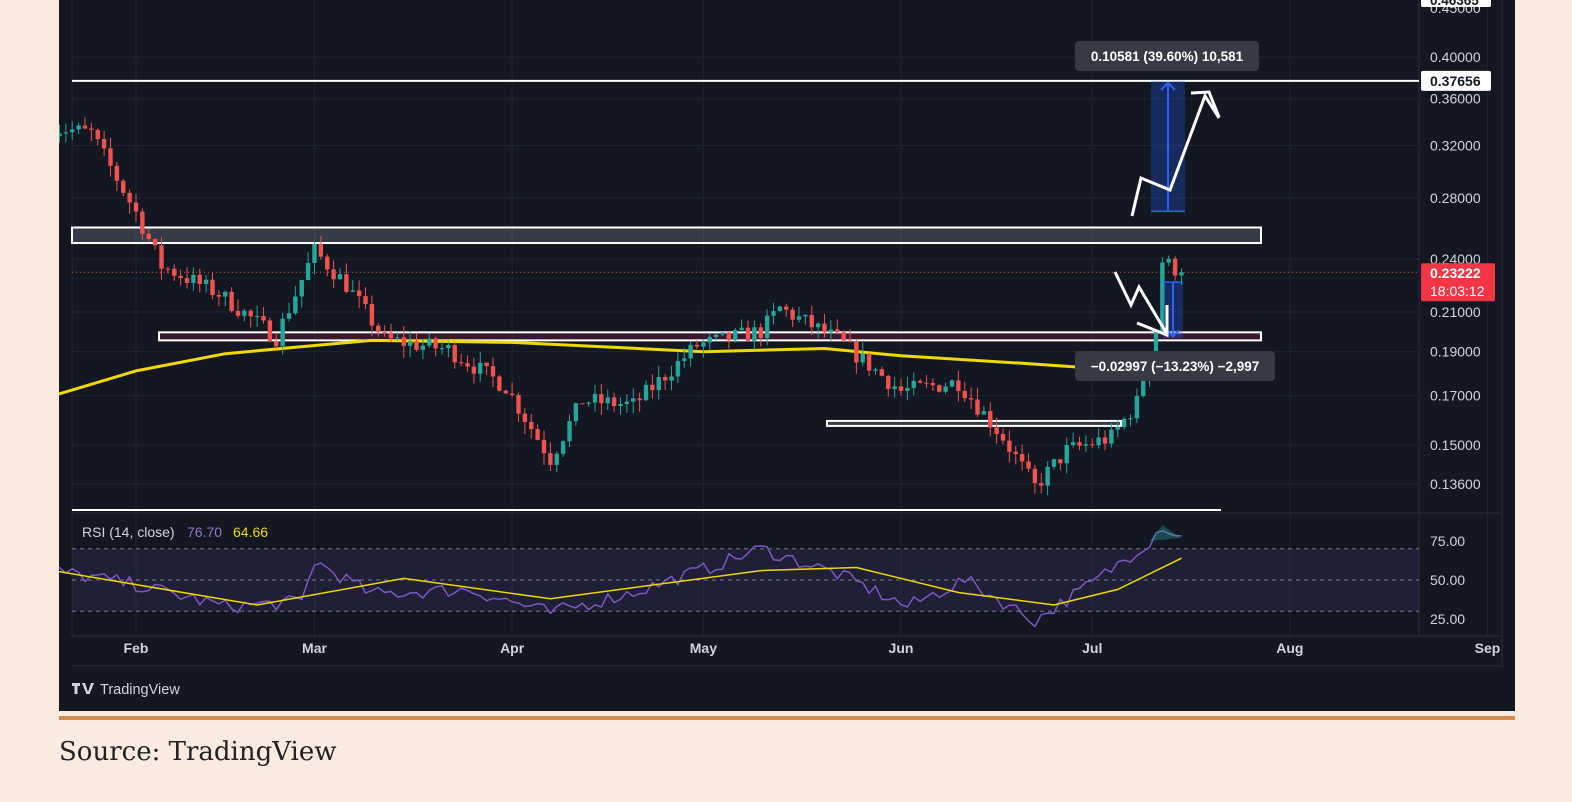 Image resolution: width=1572 pixels, height=802 pixels. I want to click on divider-line, so click(787, 718).